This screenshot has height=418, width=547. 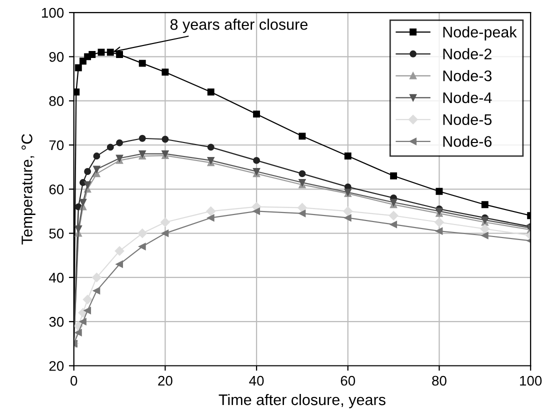 What do you see at coordinates (56, 57) in the screenshot?
I see `y-tick-label: 90` at bounding box center [56, 57].